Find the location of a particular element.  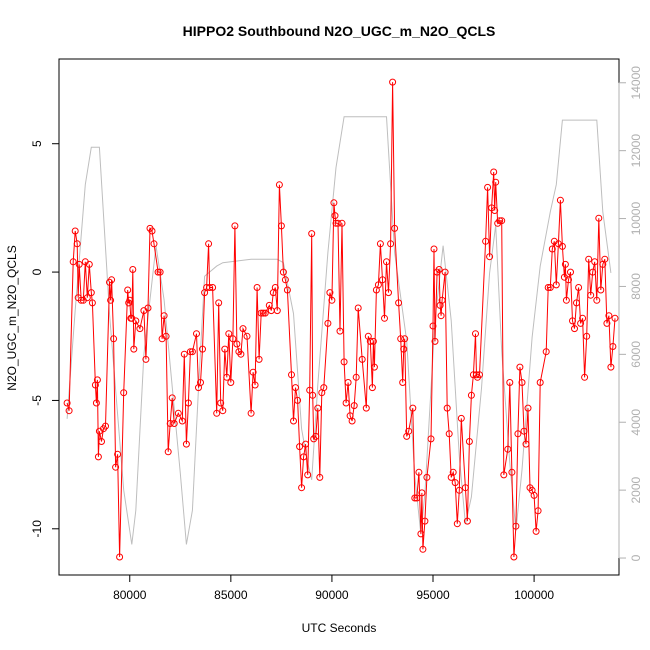

x-tick-label: 100000 is located at coordinates (534, 595).